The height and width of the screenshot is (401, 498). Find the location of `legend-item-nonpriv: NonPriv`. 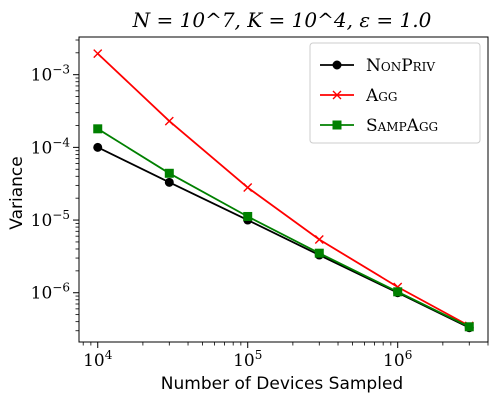

legend-item-nonpriv: NonPriv is located at coordinates (377, 66).